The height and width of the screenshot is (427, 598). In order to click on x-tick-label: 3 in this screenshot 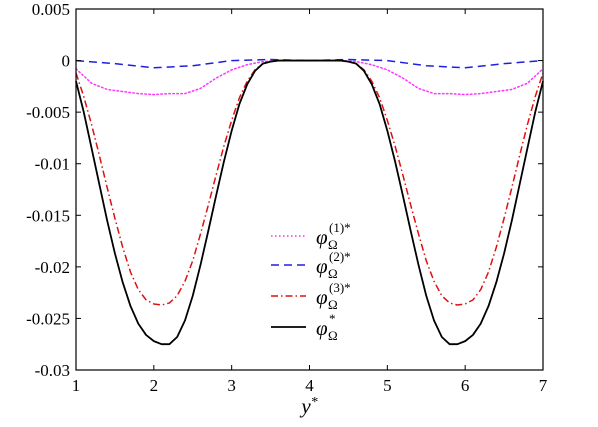, I will do `click(231, 385)`.